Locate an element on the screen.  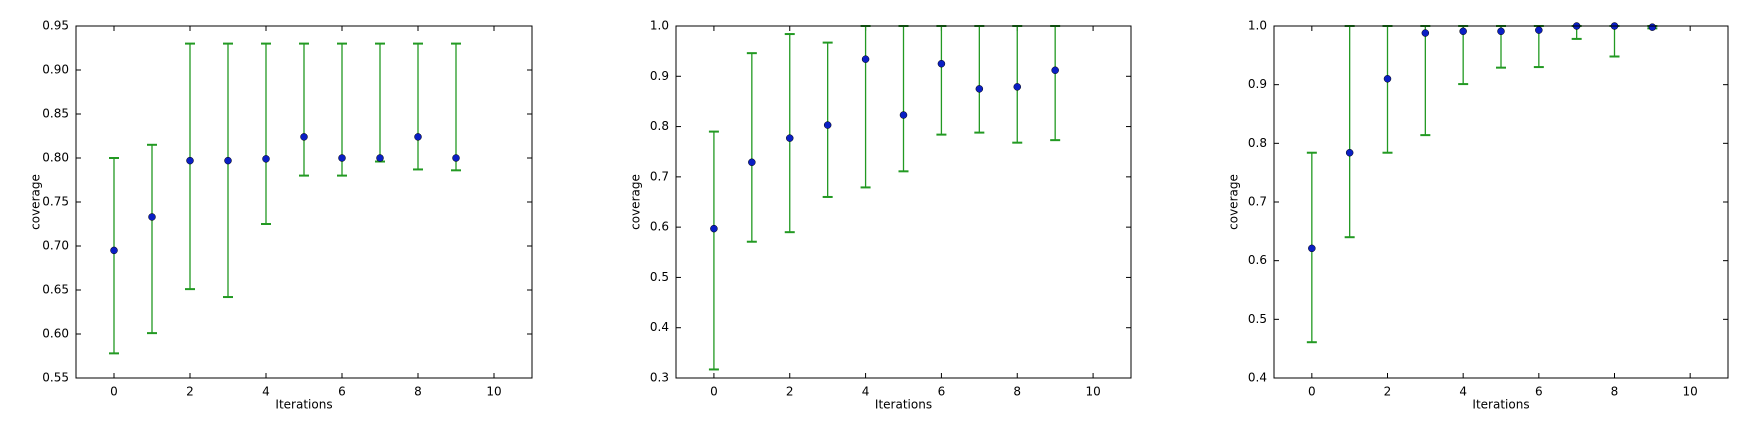
y-tick-label: 0.3 is located at coordinates (659, 378).